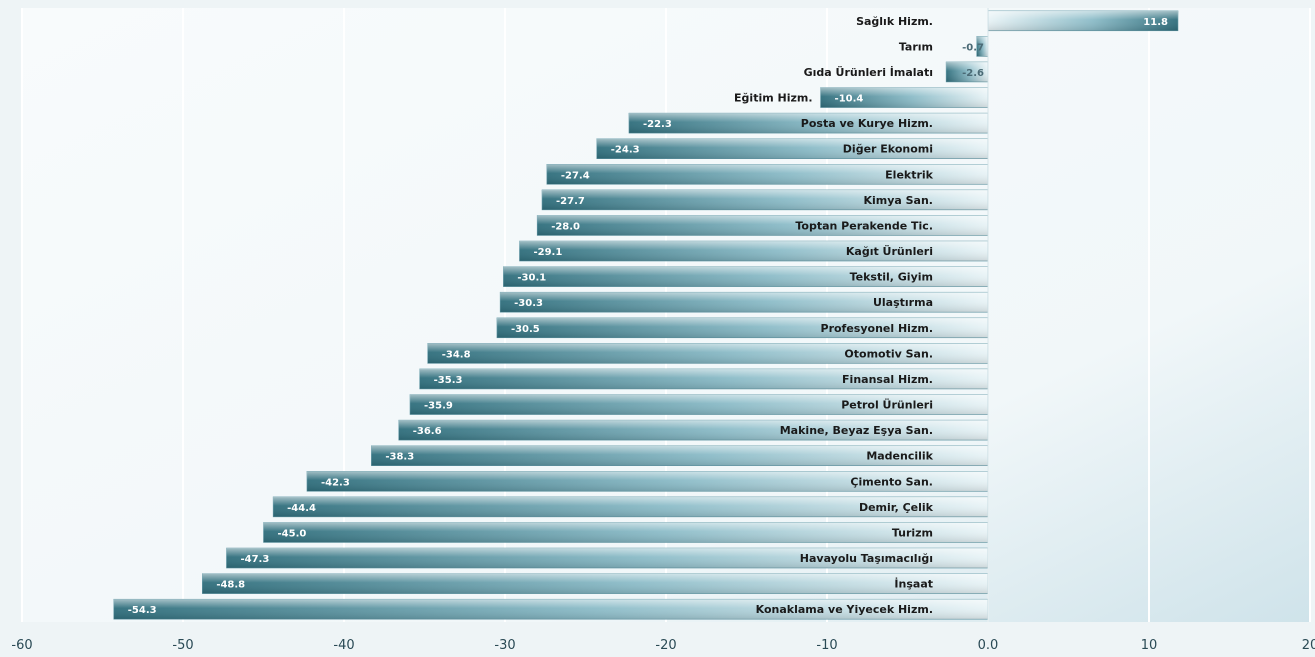 This screenshot has width=1315, height=657. Describe the element at coordinates (898, 200) in the screenshot. I see `category-label: Kimya San.` at that location.